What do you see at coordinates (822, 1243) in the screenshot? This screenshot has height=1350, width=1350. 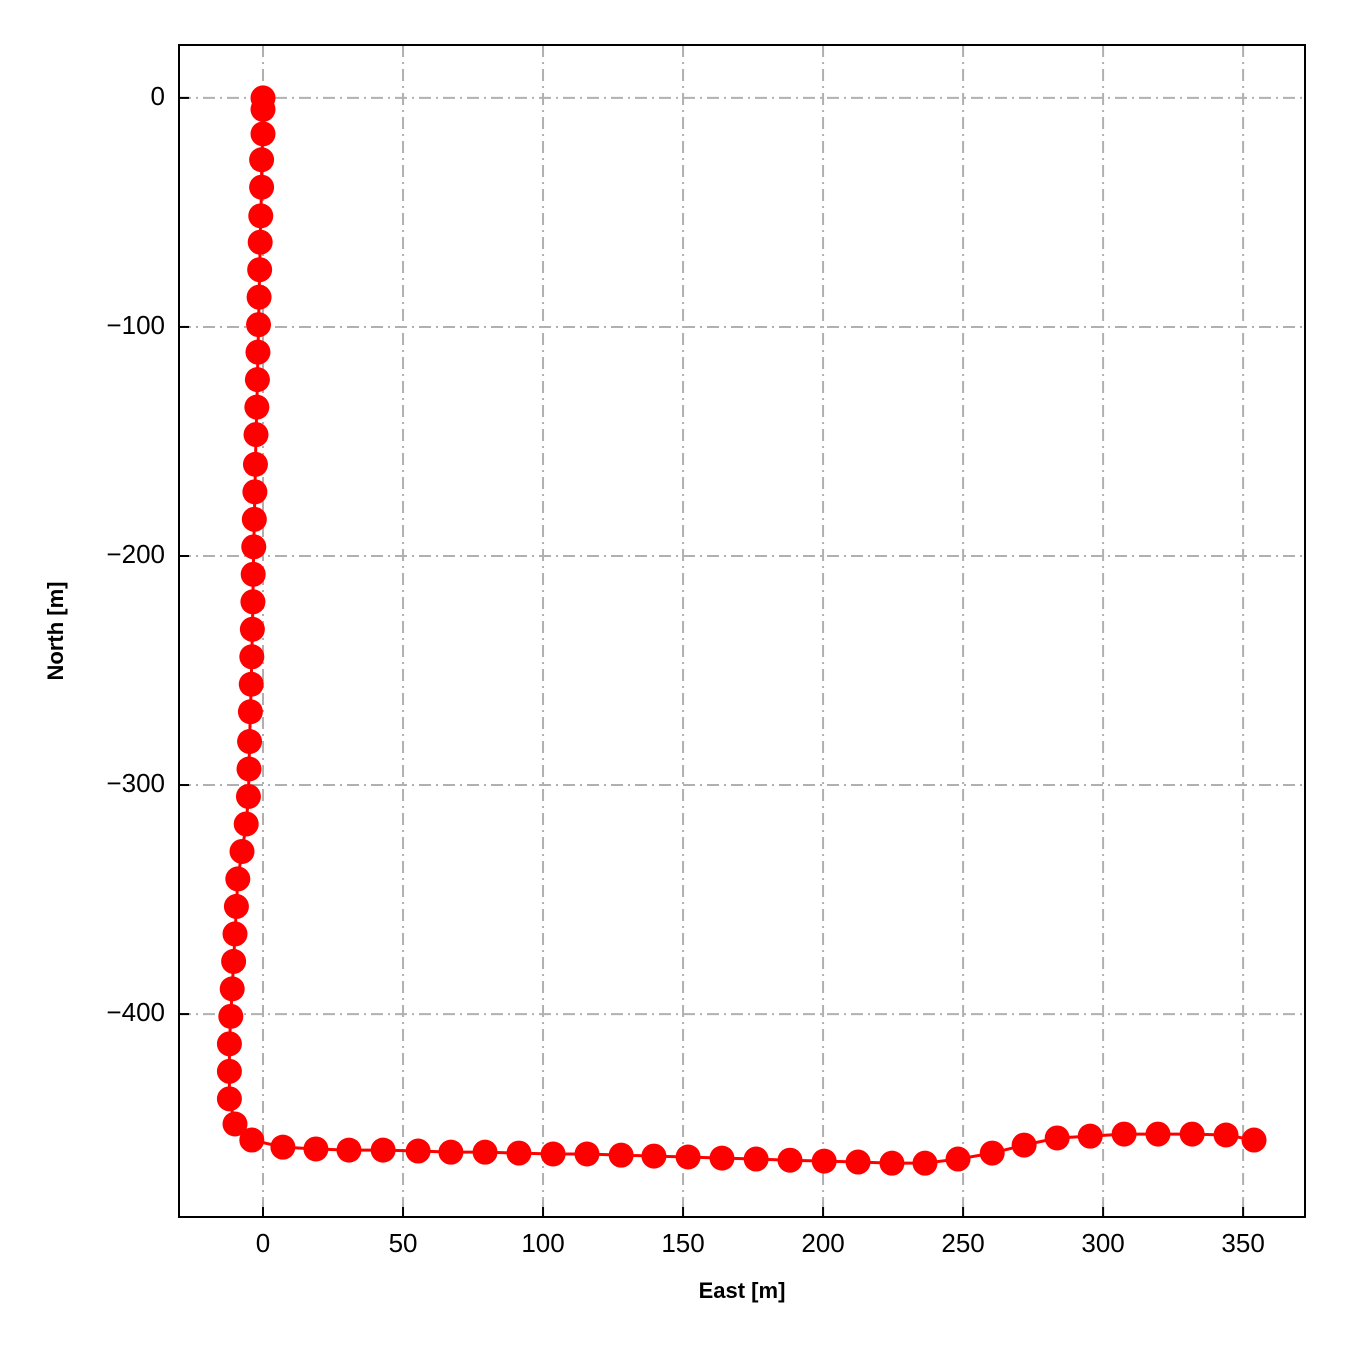 I see `x-tick-label: 200` at bounding box center [822, 1243].